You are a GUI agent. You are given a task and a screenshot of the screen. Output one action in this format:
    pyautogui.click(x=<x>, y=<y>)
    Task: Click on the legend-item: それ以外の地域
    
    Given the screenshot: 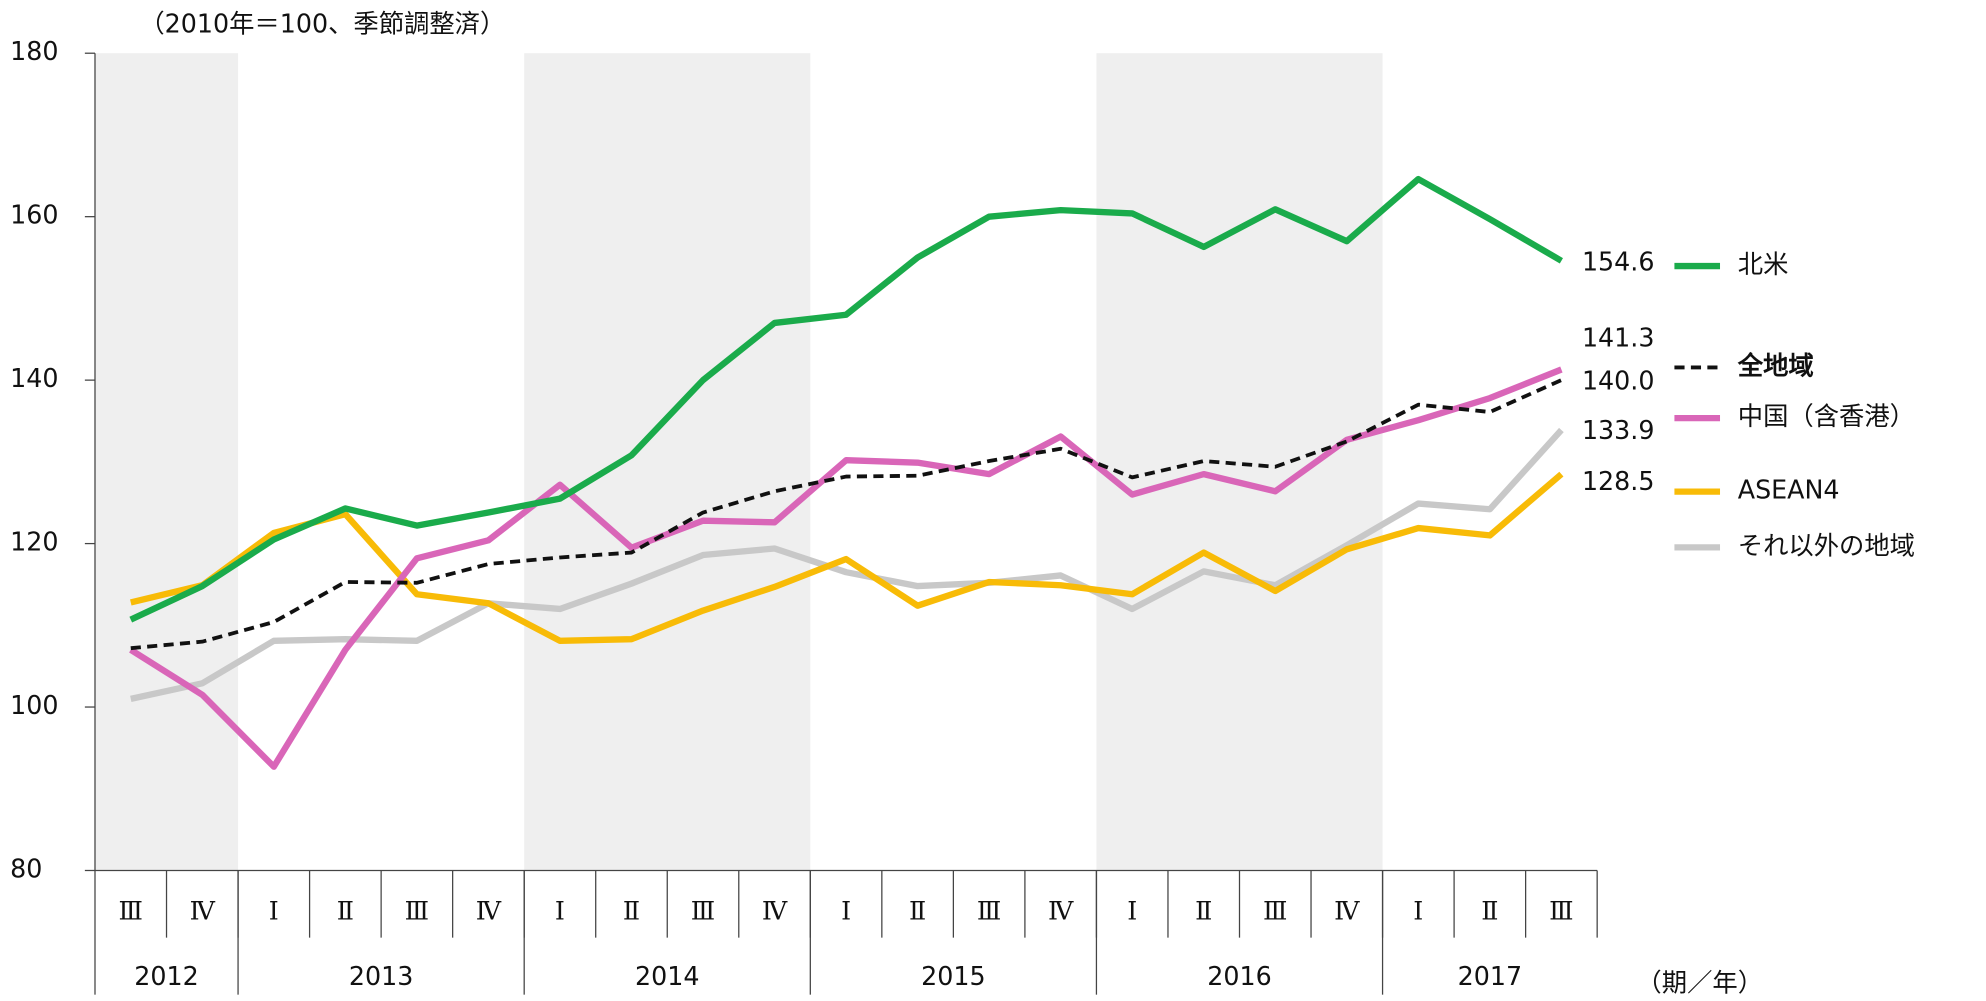 What is the action you would take?
    pyautogui.click(x=1794, y=545)
    